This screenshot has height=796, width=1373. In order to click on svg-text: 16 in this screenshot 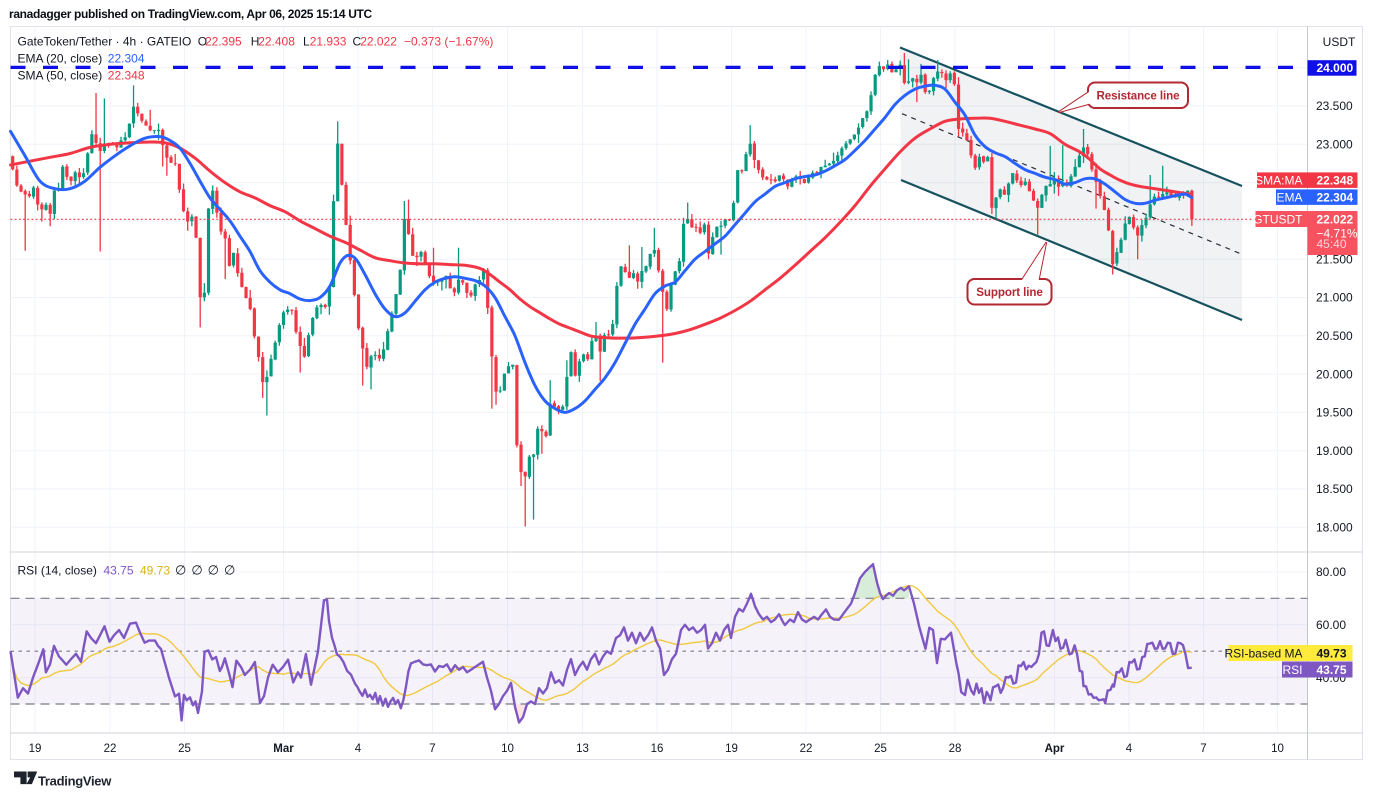, I will do `click(657, 749)`.